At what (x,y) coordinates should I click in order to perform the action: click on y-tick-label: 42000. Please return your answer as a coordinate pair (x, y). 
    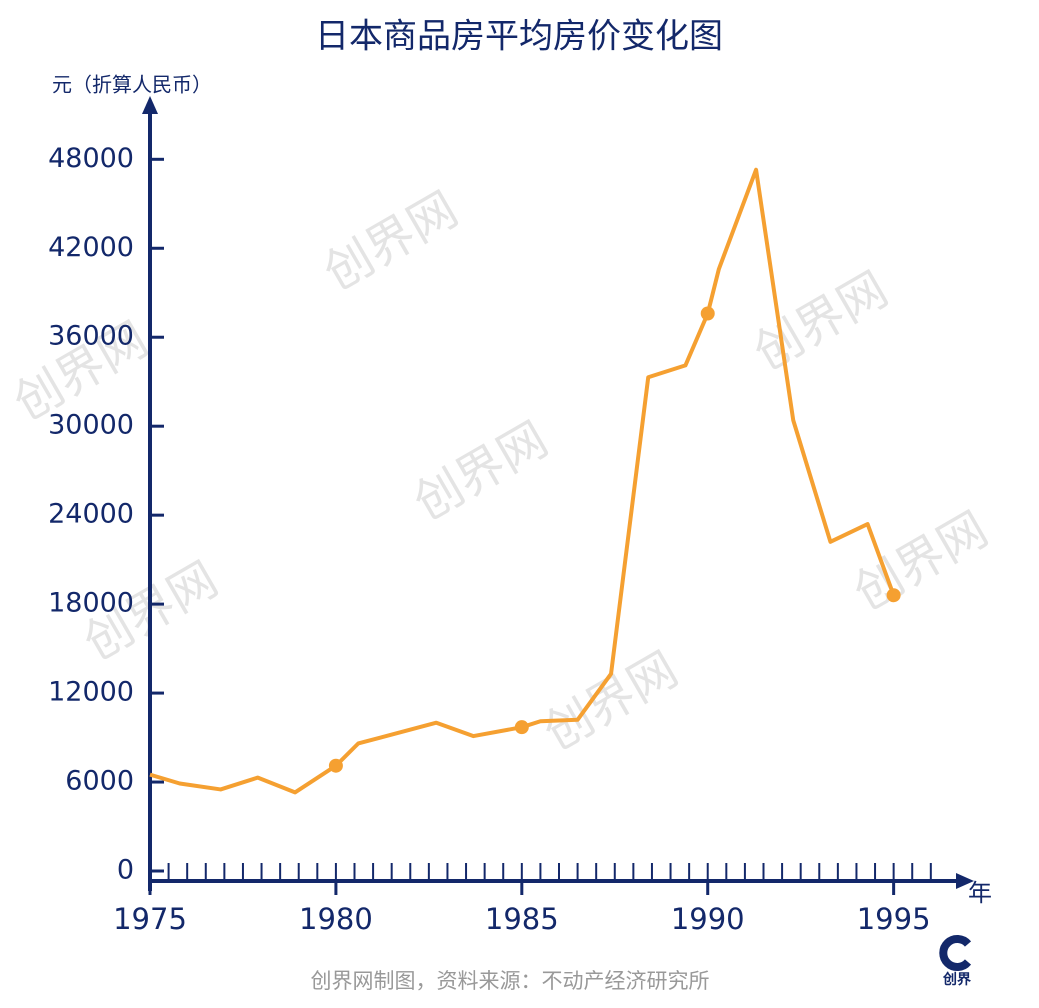
    Looking at the image, I should click on (91, 247).